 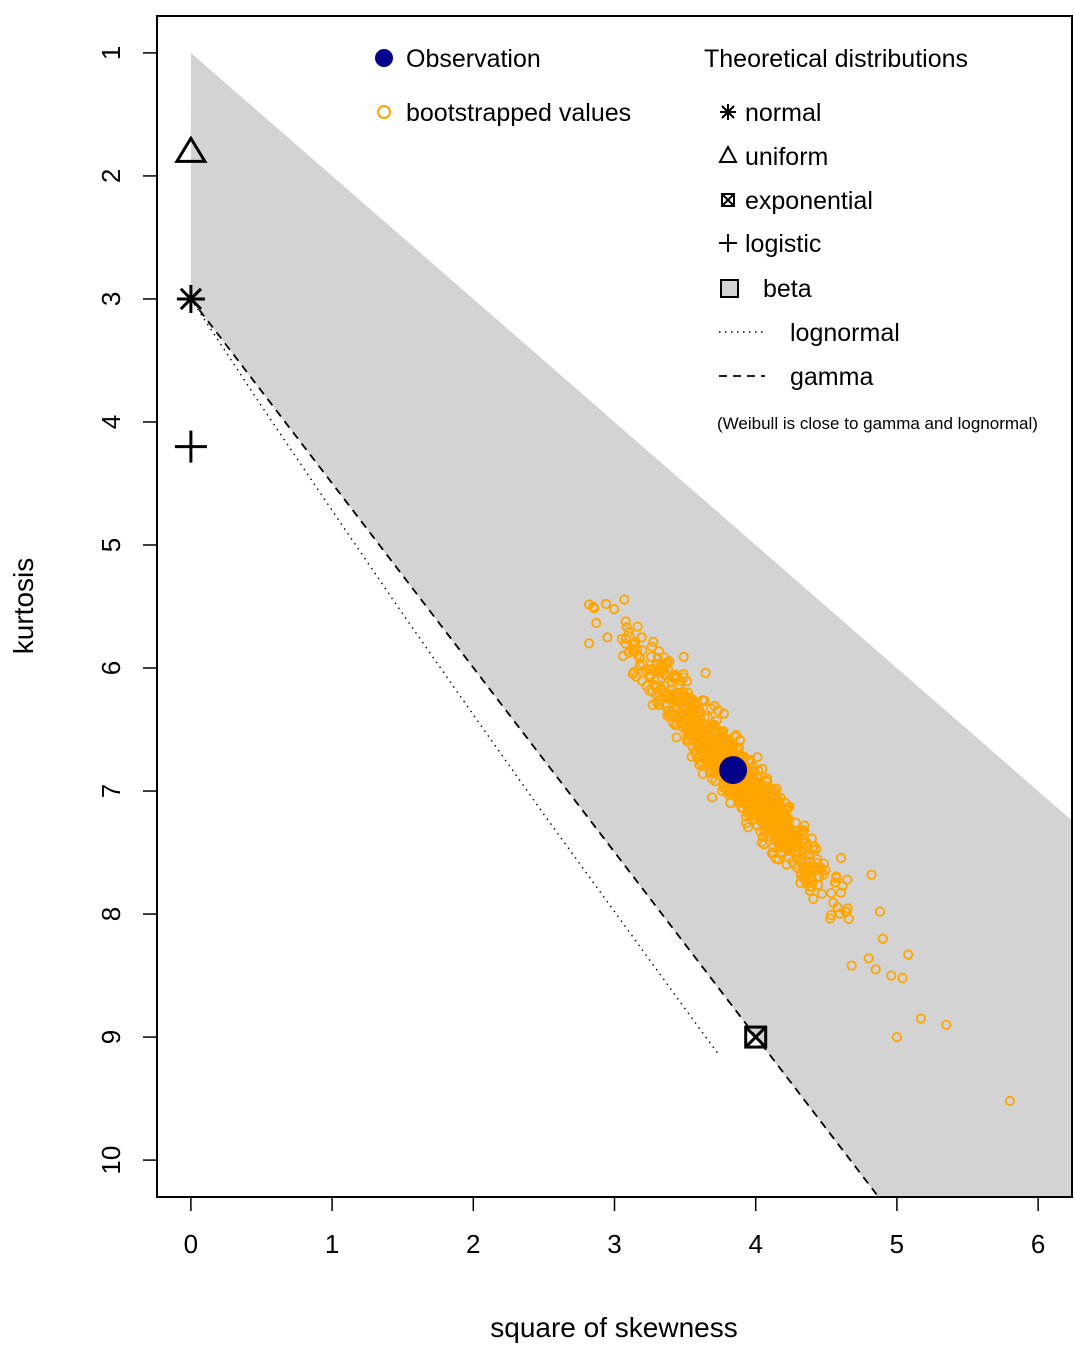 What do you see at coordinates (503, 86) in the screenshot?
I see `legend-left: Observation bootstrapped values` at bounding box center [503, 86].